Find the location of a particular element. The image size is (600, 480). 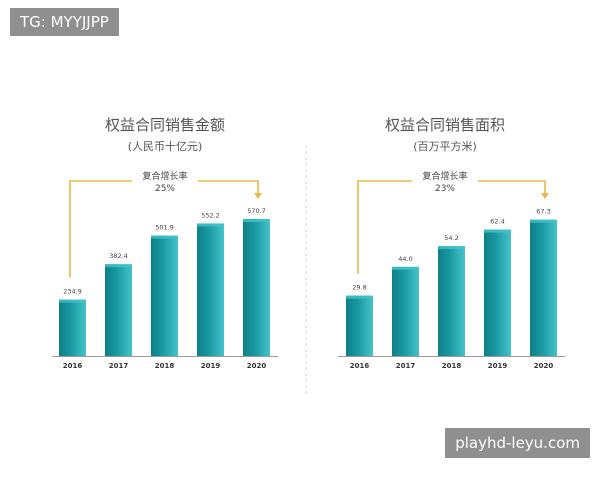

chart0-tick-label-2016: 2016 is located at coordinates (73, 366).